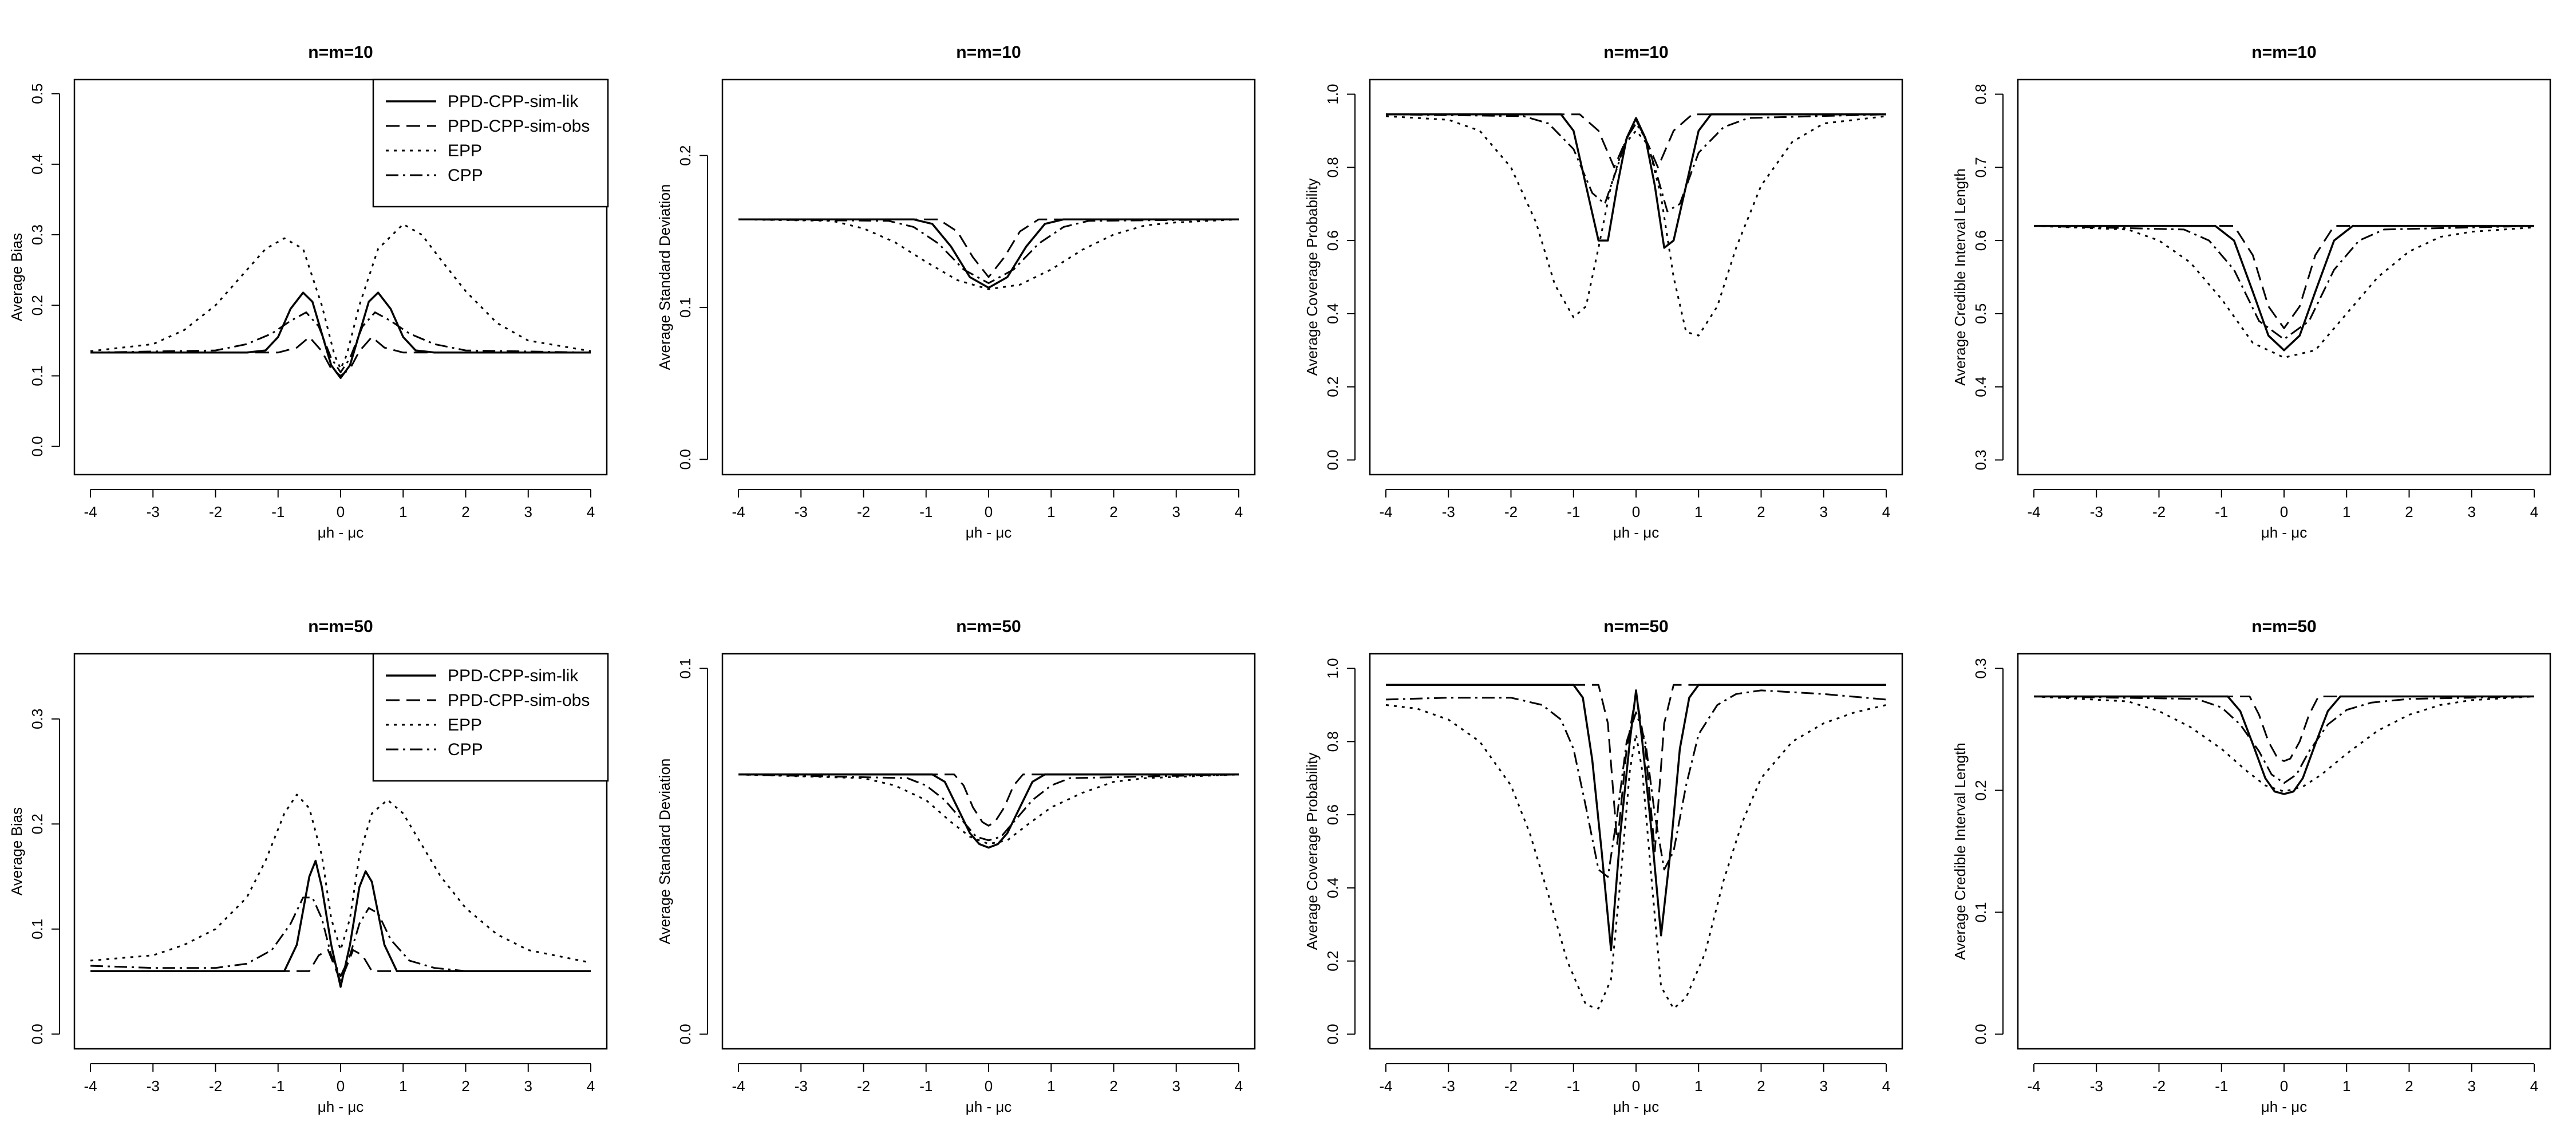 Image resolution: width=2576 pixels, height=1145 pixels. Describe the element at coordinates (1332, 167) in the screenshot. I see `y-tick-label: 0.8` at that location.